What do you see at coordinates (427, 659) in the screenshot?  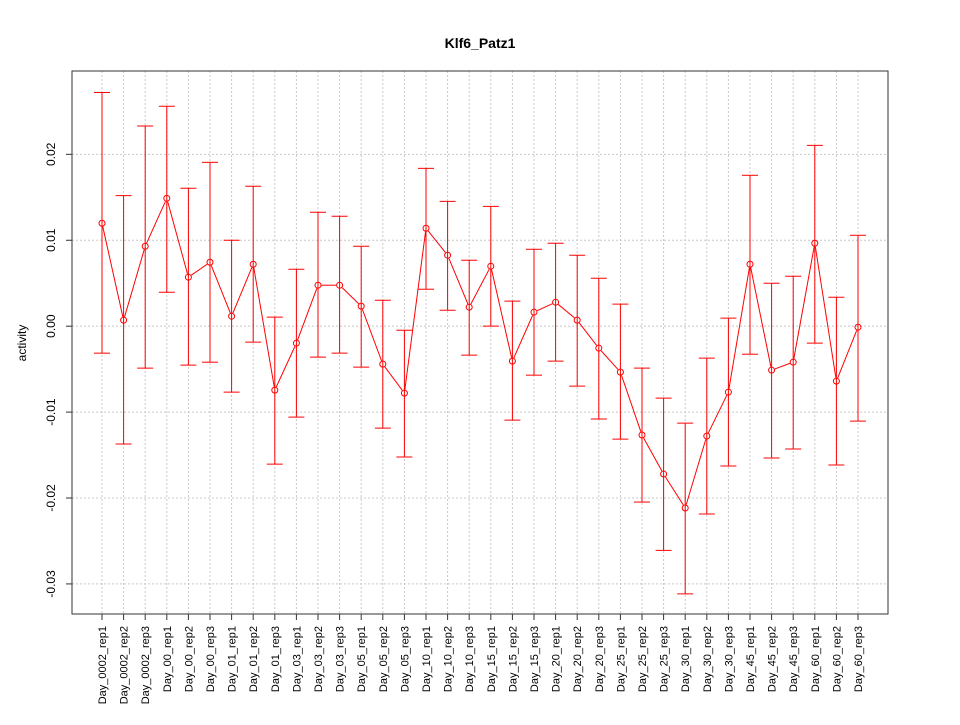 I see `x-tick-label: Day_10_rep1` at bounding box center [427, 659].